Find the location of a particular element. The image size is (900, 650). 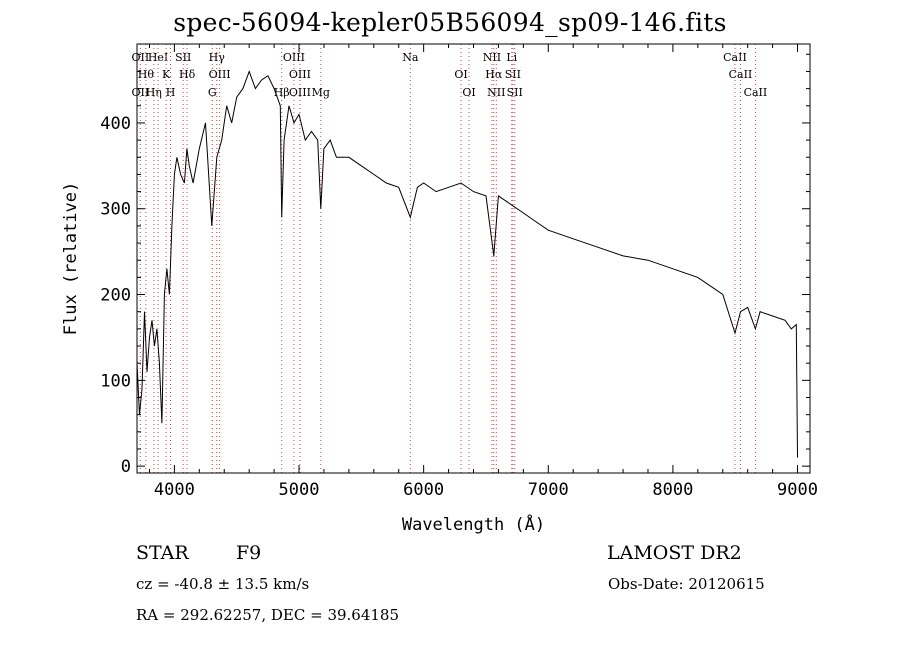

x-tick-label: 4000 is located at coordinates (174, 490).